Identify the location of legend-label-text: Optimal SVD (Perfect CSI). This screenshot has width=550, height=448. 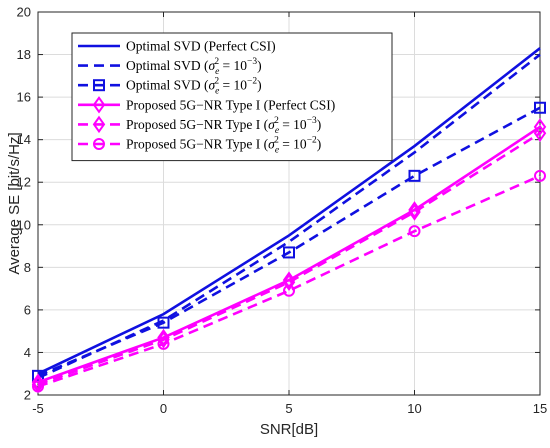
(201, 46).